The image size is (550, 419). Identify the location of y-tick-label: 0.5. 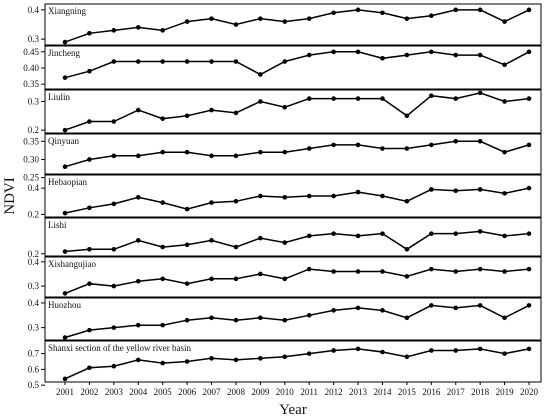
(34, 385).